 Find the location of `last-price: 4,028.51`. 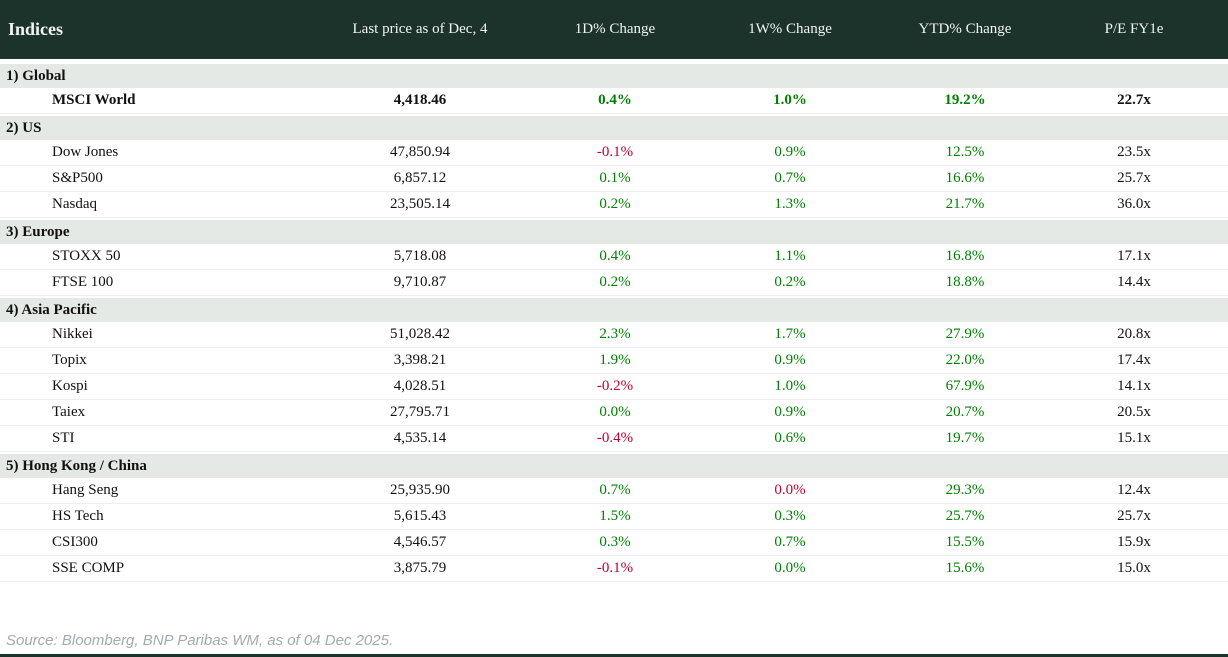

last-price: 4,028.51 is located at coordinates (420, 386).